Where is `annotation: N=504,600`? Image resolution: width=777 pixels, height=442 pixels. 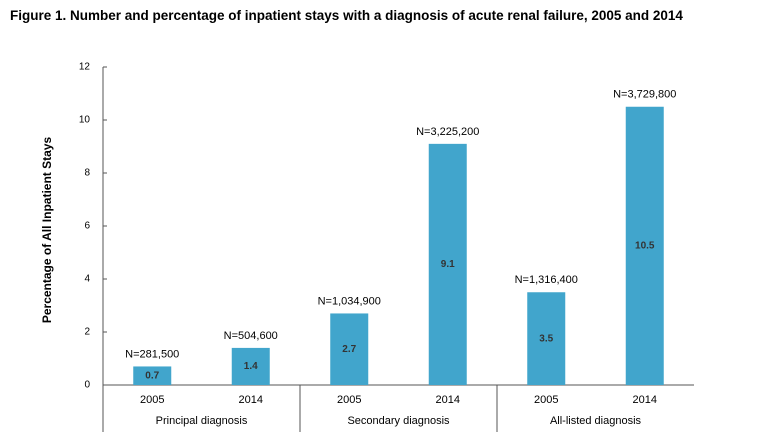 annotation: N=504,600 is located at coordinates (251, 336).